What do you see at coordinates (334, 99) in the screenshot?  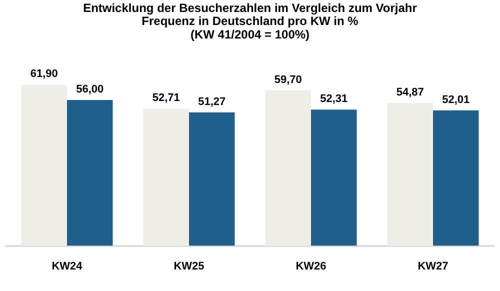 I see `data-label: 52,31` at bounding box center [334, 99].